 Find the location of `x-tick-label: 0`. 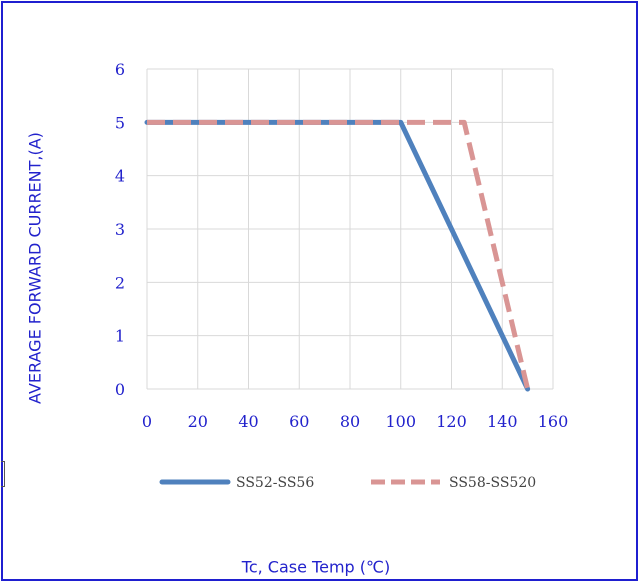

x-tick-label: 0 is located at coordinates (147, 421).